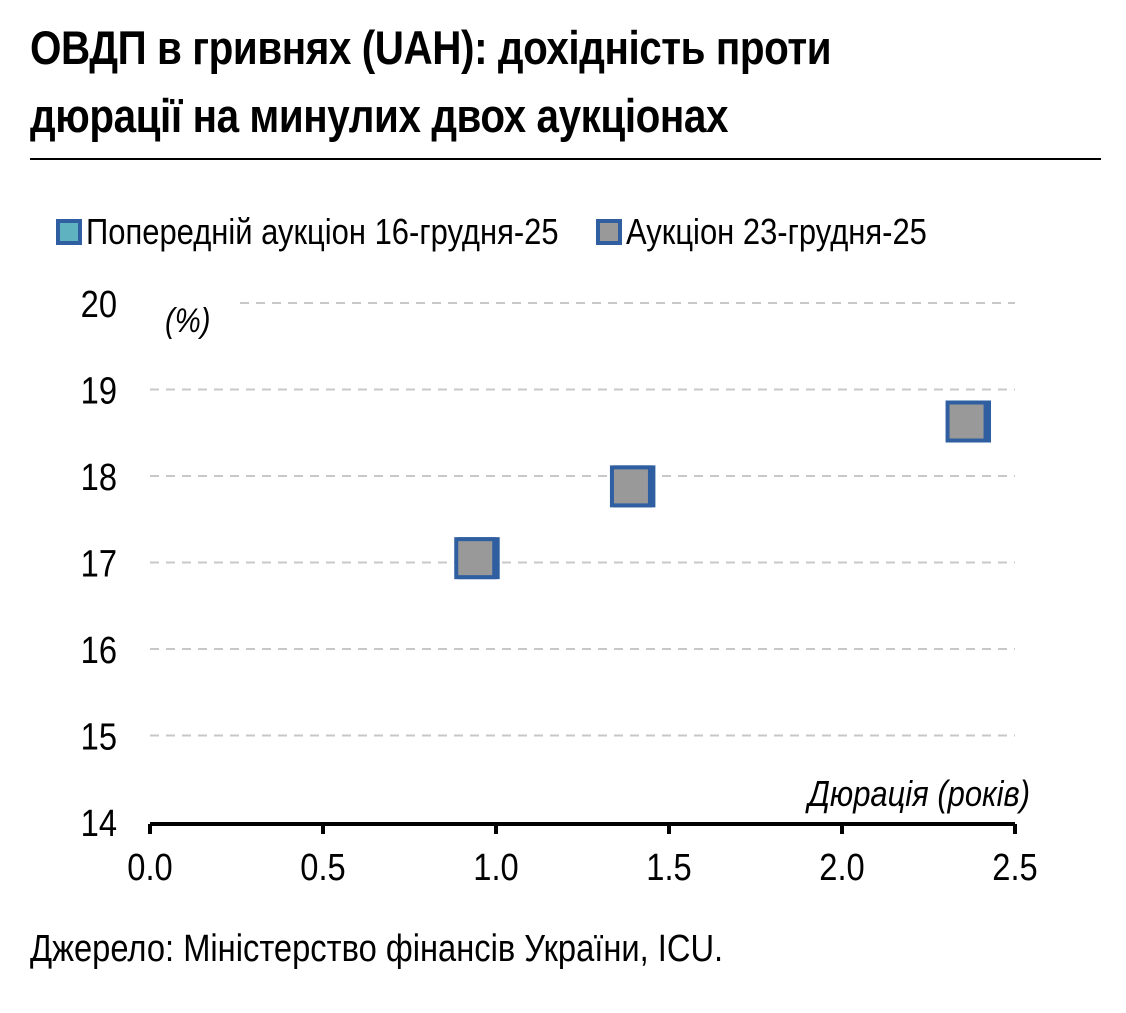  Describe the element at coordinates (99, 650) in the screenshot. I see `y-tick-label: 16` at that location.